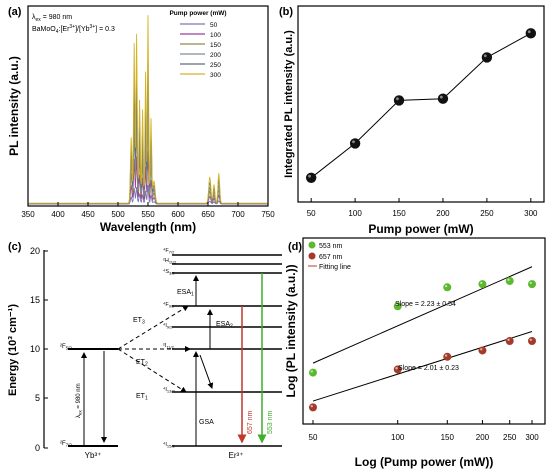  What do you see at coordinates (148, 227) in the screenshot?
I see `a-x-axis-label: Wavelength (nm)` at bounding box center [148, 227].